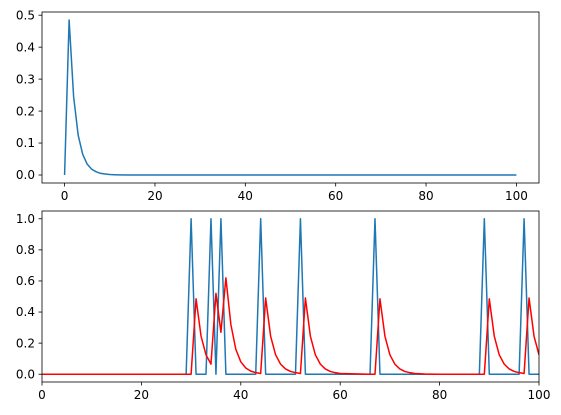 Image resolution: width=561 pixels, height=415 pixels. What do you see at coordinates (539, 395) in the screenshot?
I see `bottom-x-tick-label: 100` at bounding box center [539, 395].